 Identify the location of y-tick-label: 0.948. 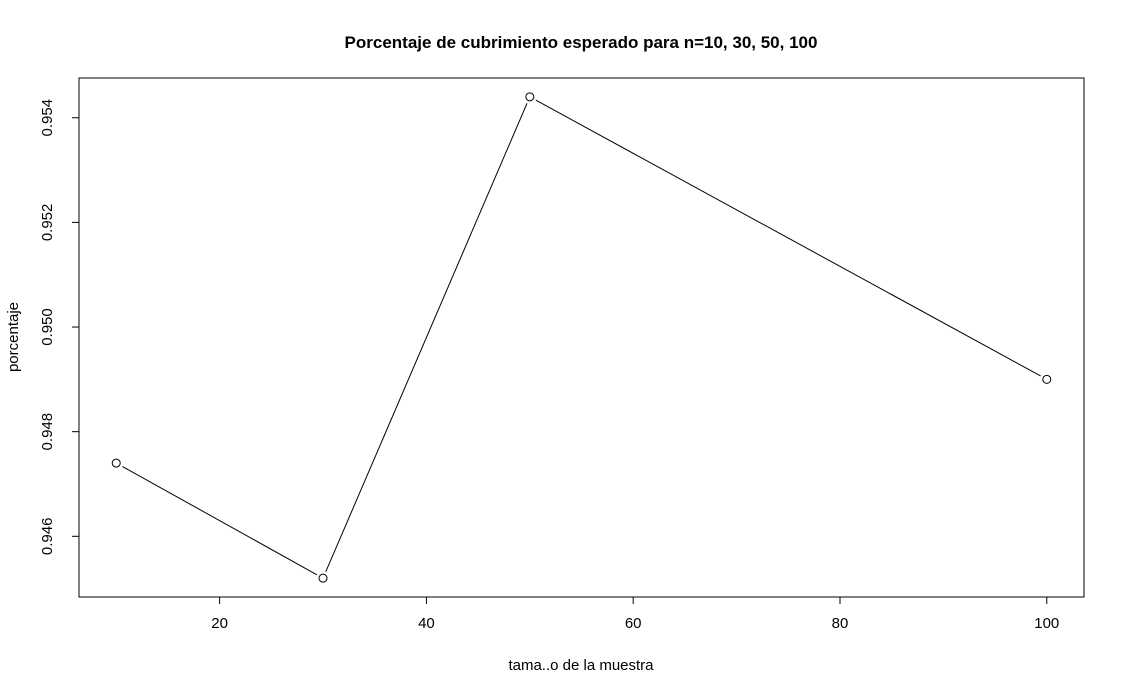
(47, 432).